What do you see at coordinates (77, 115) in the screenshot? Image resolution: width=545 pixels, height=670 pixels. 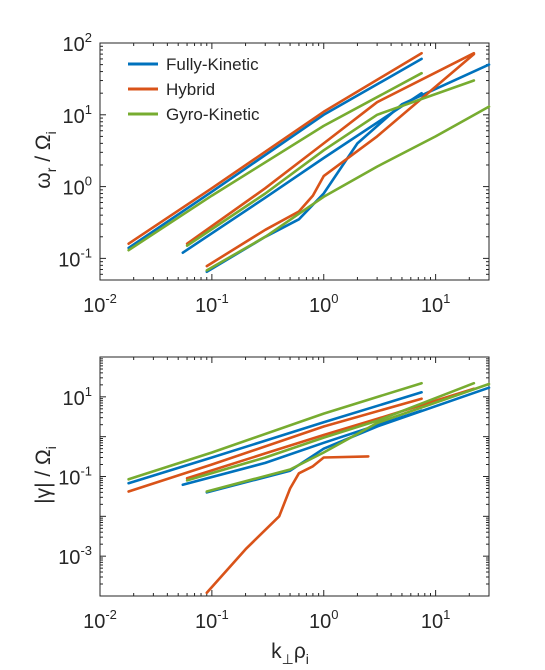 I see `top-ytick-label: 10¹` at bounding box center [77, 115].